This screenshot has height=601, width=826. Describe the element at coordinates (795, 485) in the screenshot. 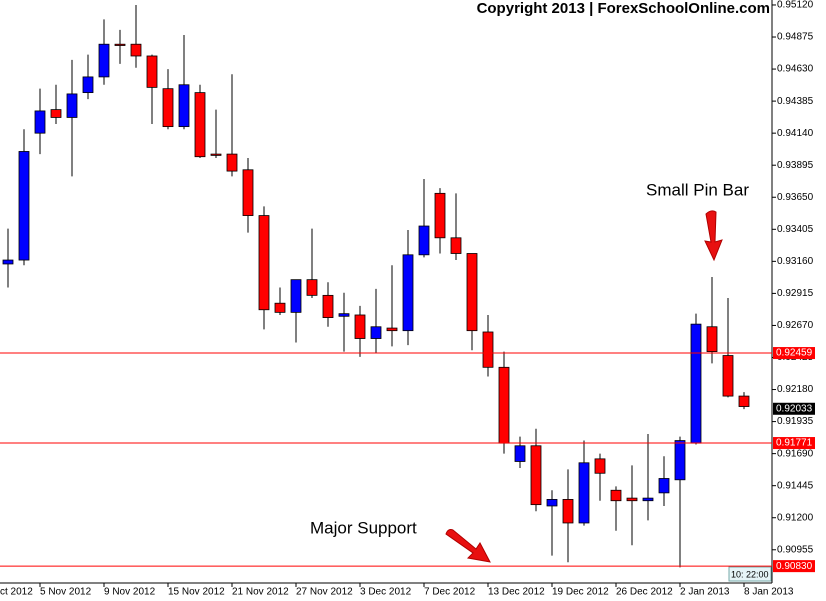

I see `y-tick-label: 0.91445` at that location.